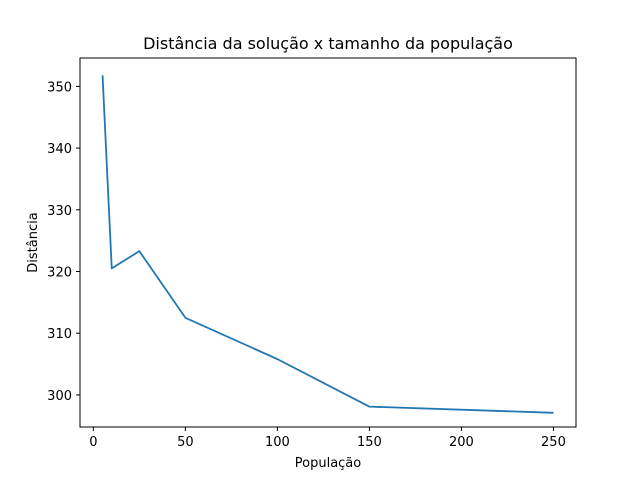 This screenshot has height=480, width=640. Describe the element at coordinates (461, 442) in the screenshot. I see `x-tick-label: 200` at that location.